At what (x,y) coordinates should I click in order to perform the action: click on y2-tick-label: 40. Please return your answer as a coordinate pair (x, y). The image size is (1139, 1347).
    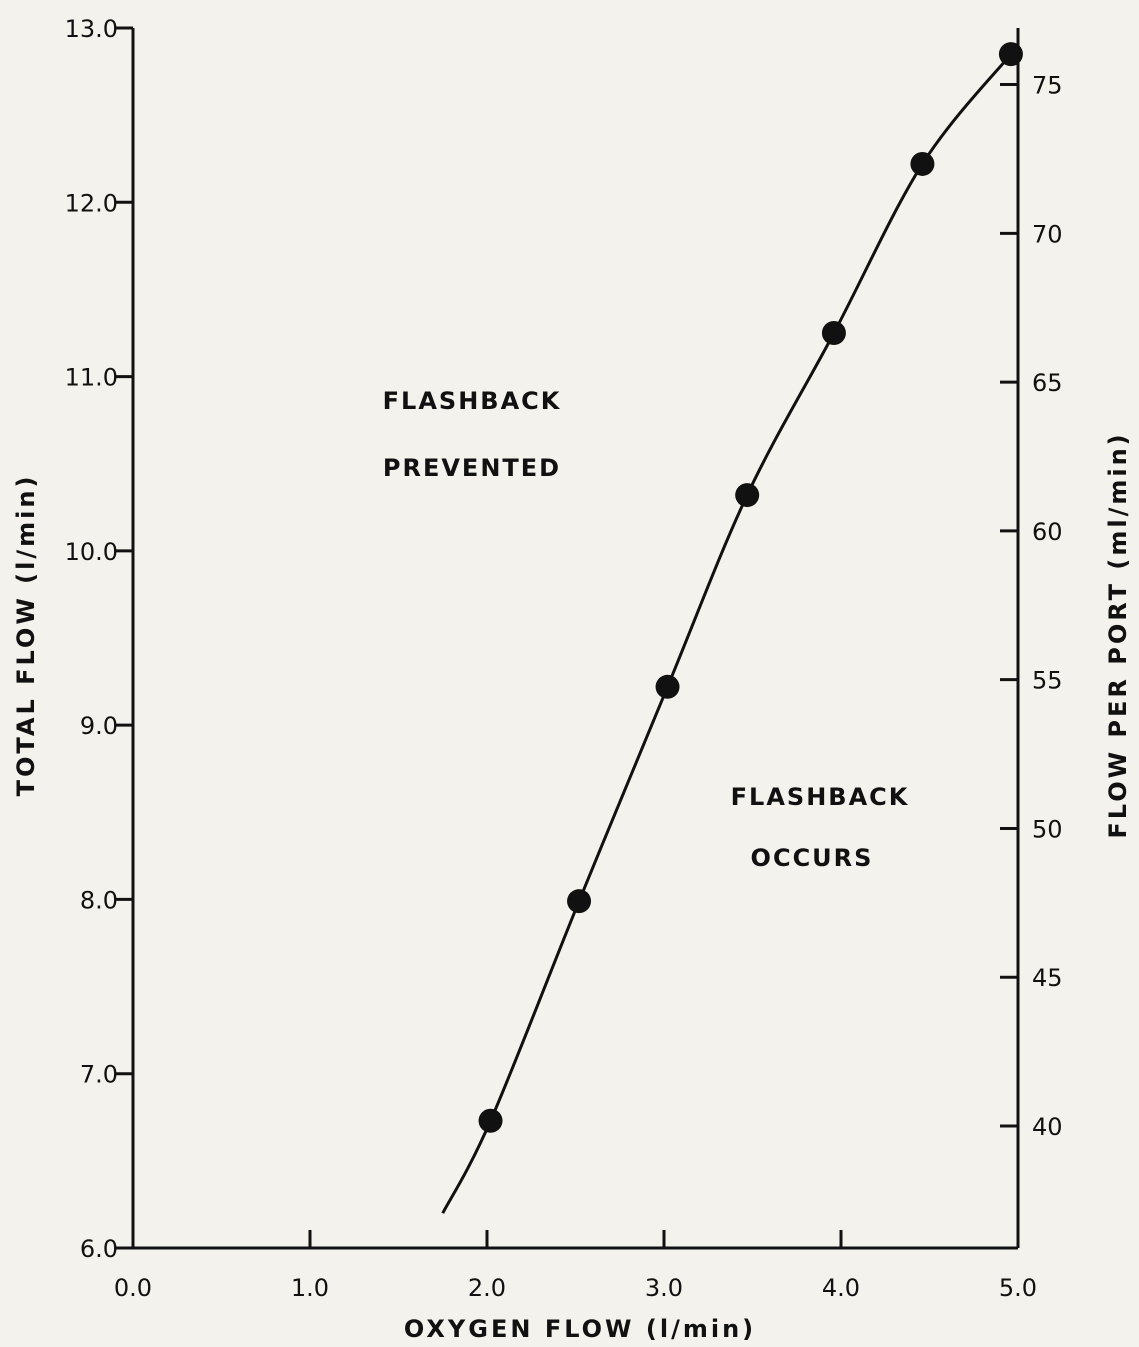
    Looking at the image, I should click on (1047, 1127).